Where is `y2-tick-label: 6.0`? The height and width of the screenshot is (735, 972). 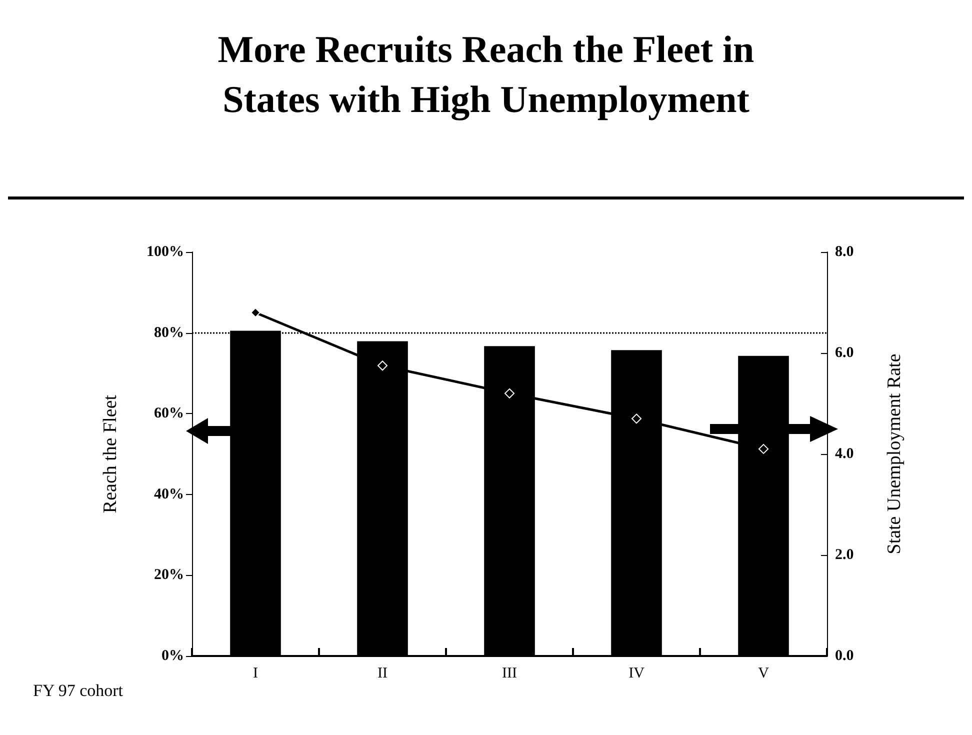
y2-tick-label: 6.0 is located at coordinates (844, 353).